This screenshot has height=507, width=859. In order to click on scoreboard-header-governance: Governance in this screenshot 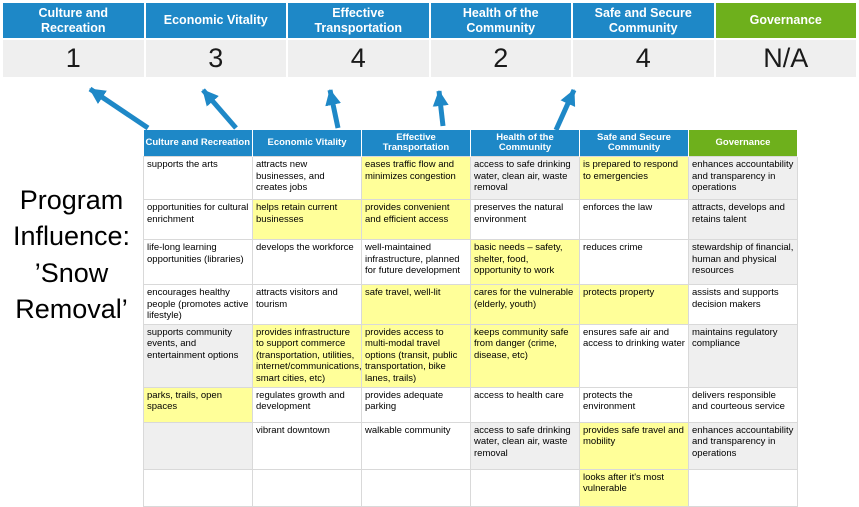, I will do `click(785, 20)`.